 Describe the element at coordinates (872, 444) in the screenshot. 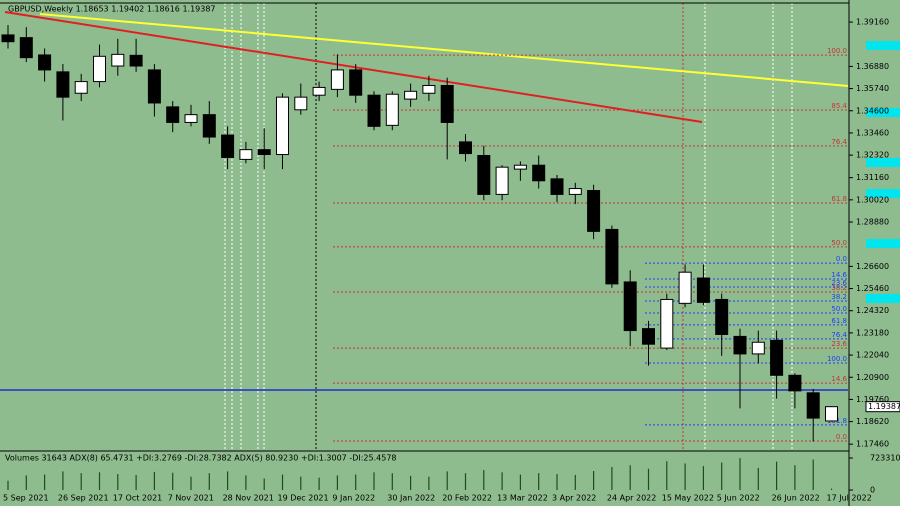

I see `y-tick-label: 1.17460` at that location.